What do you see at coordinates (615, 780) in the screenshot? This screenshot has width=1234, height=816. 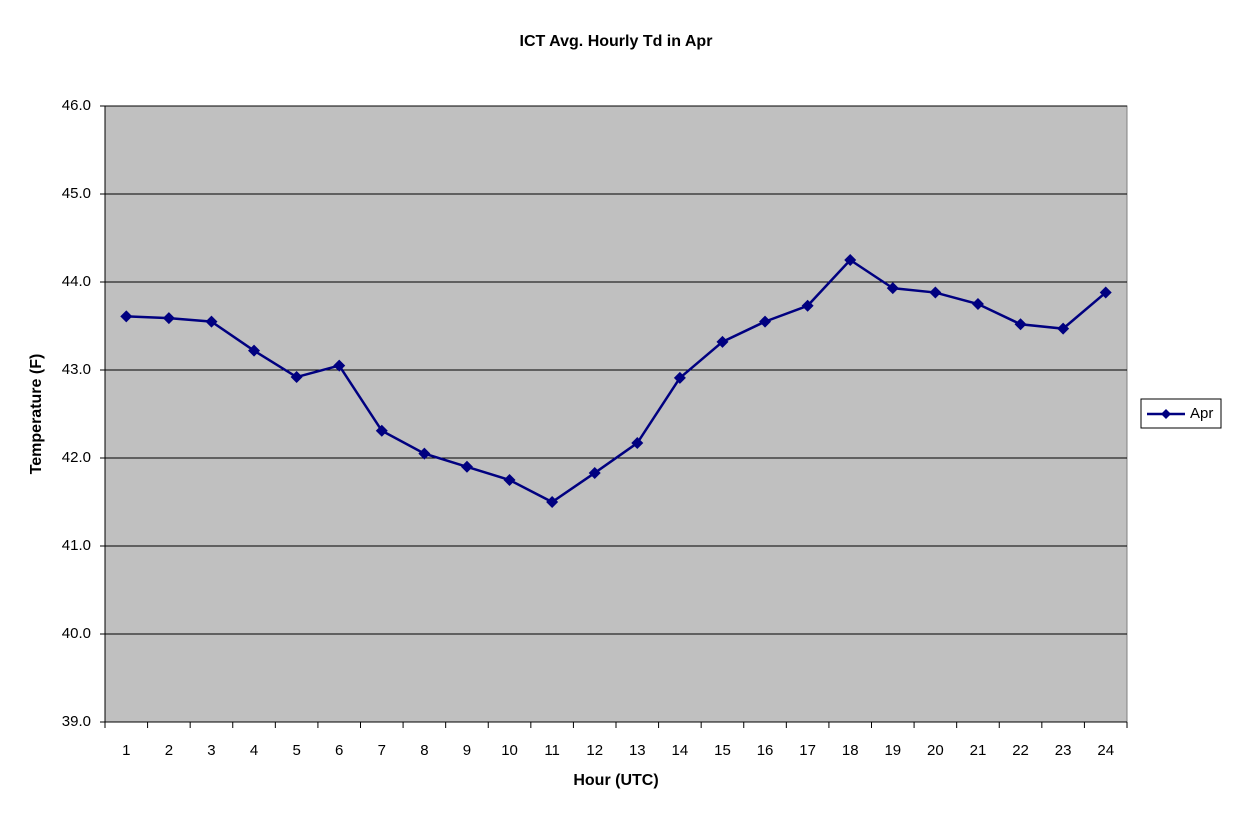 I see `x-axis-label: Hour (UTC)` at bounding box center [615, 780].